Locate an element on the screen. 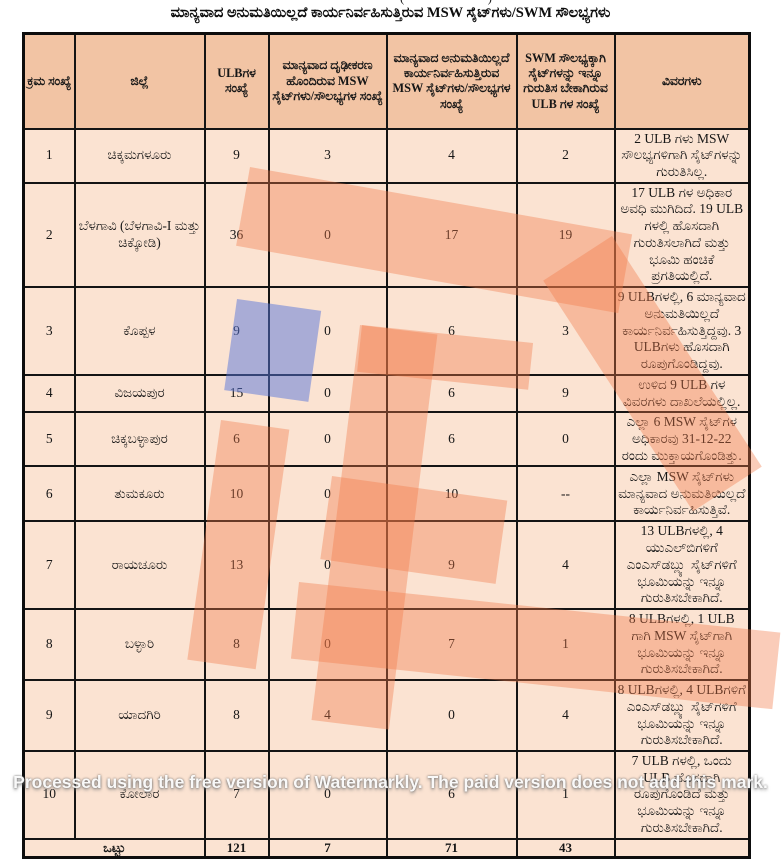 This screenshot has height=859, width=781. cropped-top-text-fragment: ( ) is located at coordinates (480, 2).